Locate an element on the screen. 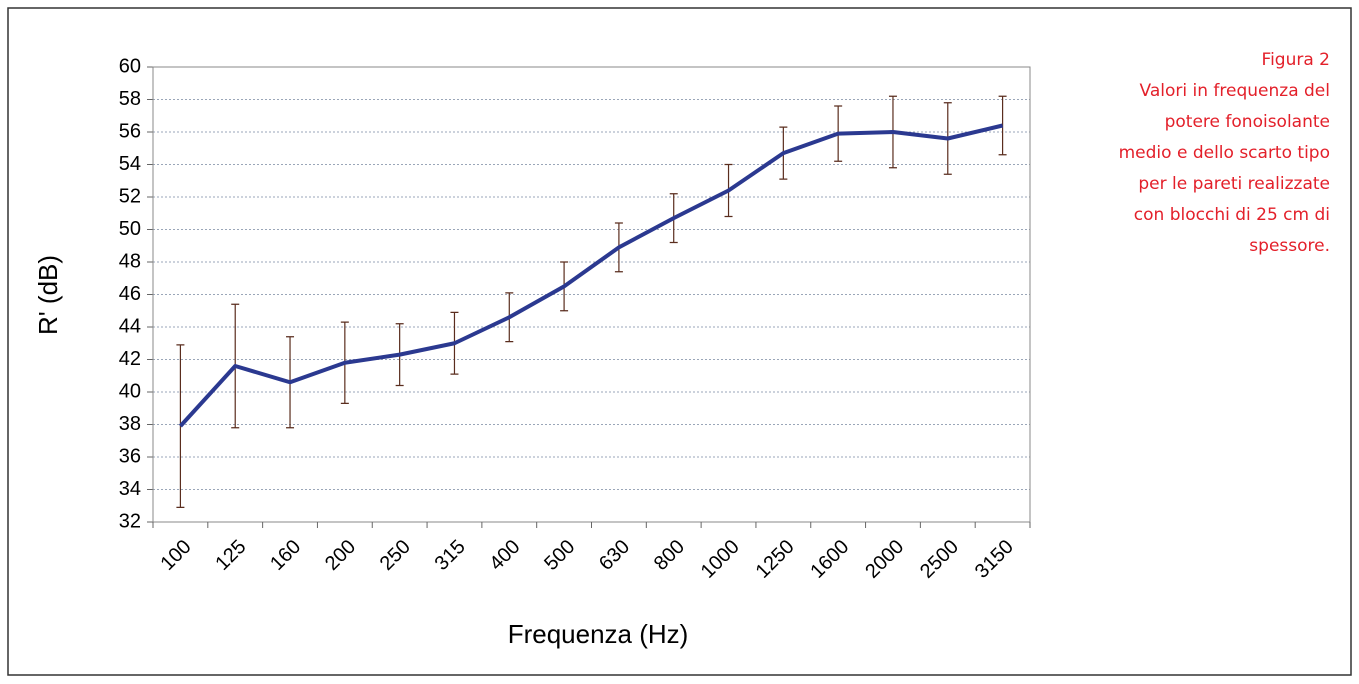 The image size is (1359, 684). x-axis-label: Frequenza (Hz) is located at coordinates (598, 634).